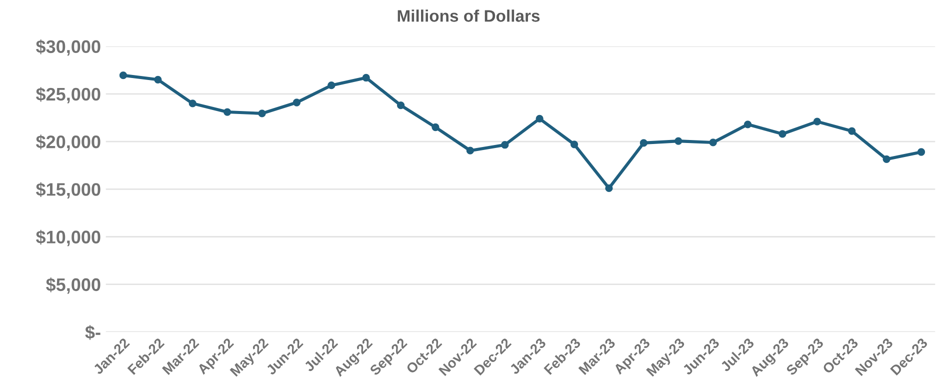 Image resolution: width=937 pixels, height=386 pixels. What do you see at coordinates (68, 142) in the screenshot?
I see `y-tick-label: $20,000` at bounding box center [68, 142].